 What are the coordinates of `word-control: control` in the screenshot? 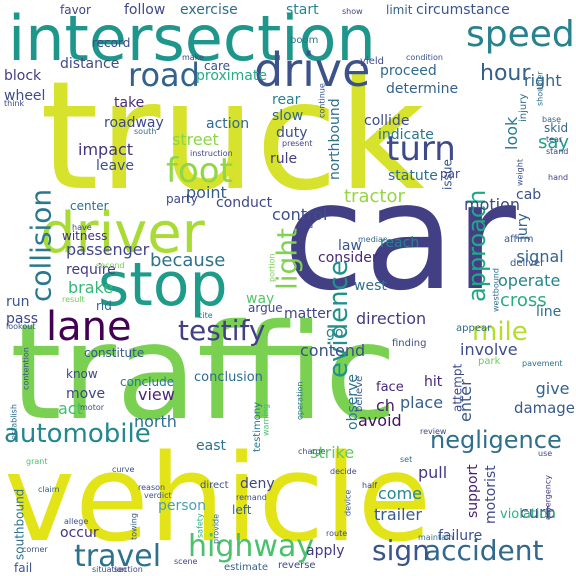 It's located at (299, 214).